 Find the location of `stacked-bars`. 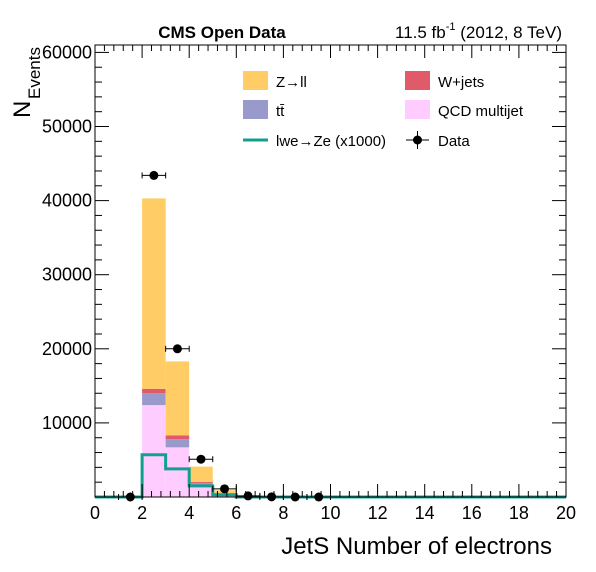

stacked-bars is located at coordinates (201, 347).